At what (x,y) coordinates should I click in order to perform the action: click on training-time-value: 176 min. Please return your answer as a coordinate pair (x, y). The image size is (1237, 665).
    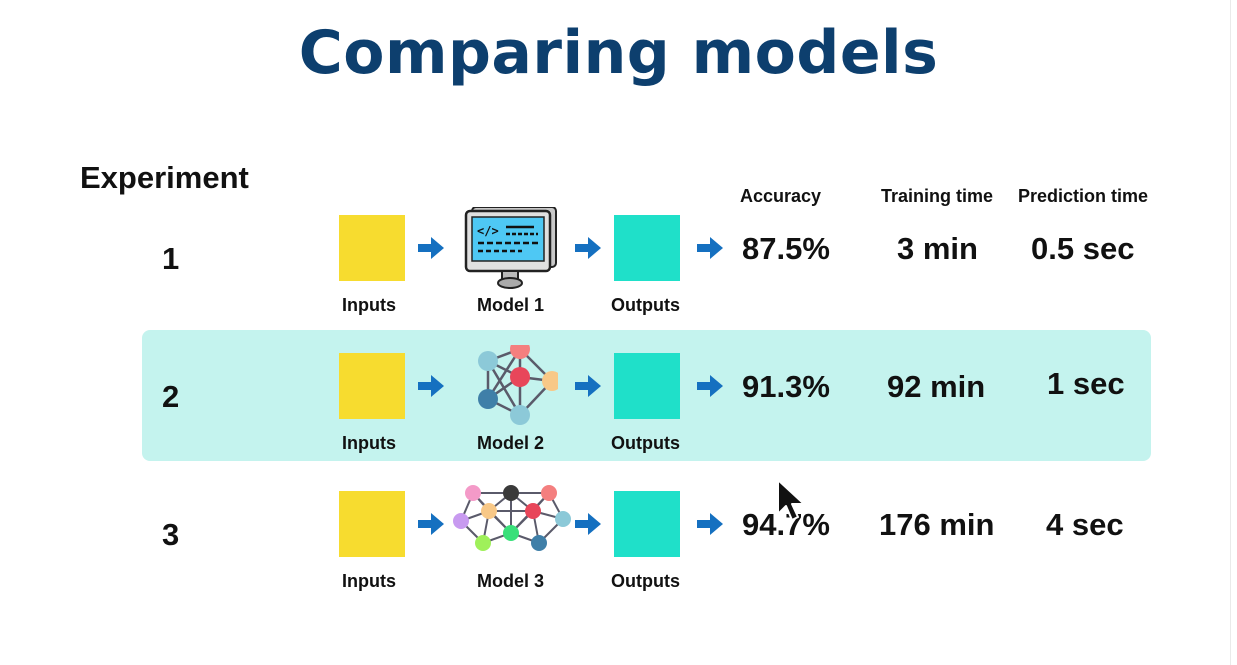
    Looking at the image, I should click on (937, 524).